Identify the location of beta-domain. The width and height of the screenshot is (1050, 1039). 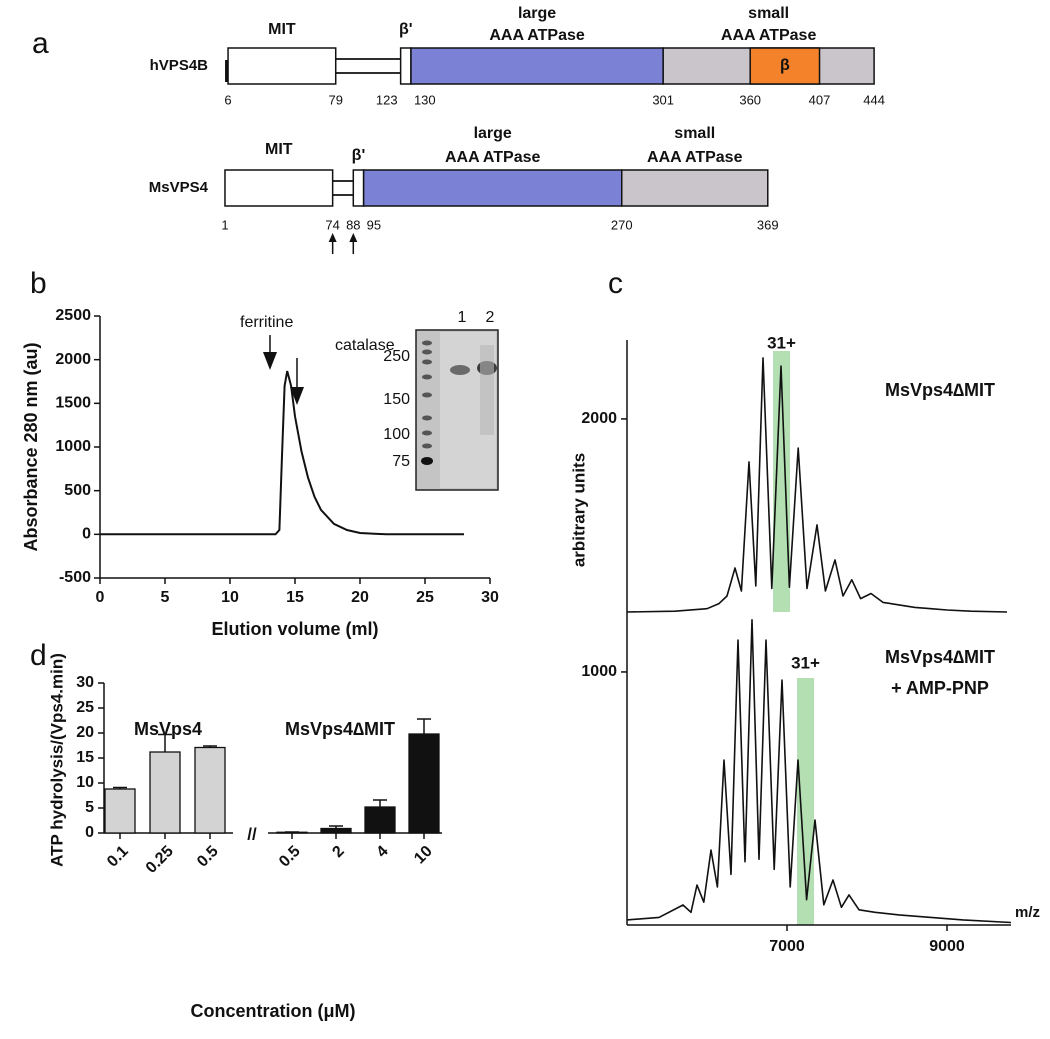
(785, 66).